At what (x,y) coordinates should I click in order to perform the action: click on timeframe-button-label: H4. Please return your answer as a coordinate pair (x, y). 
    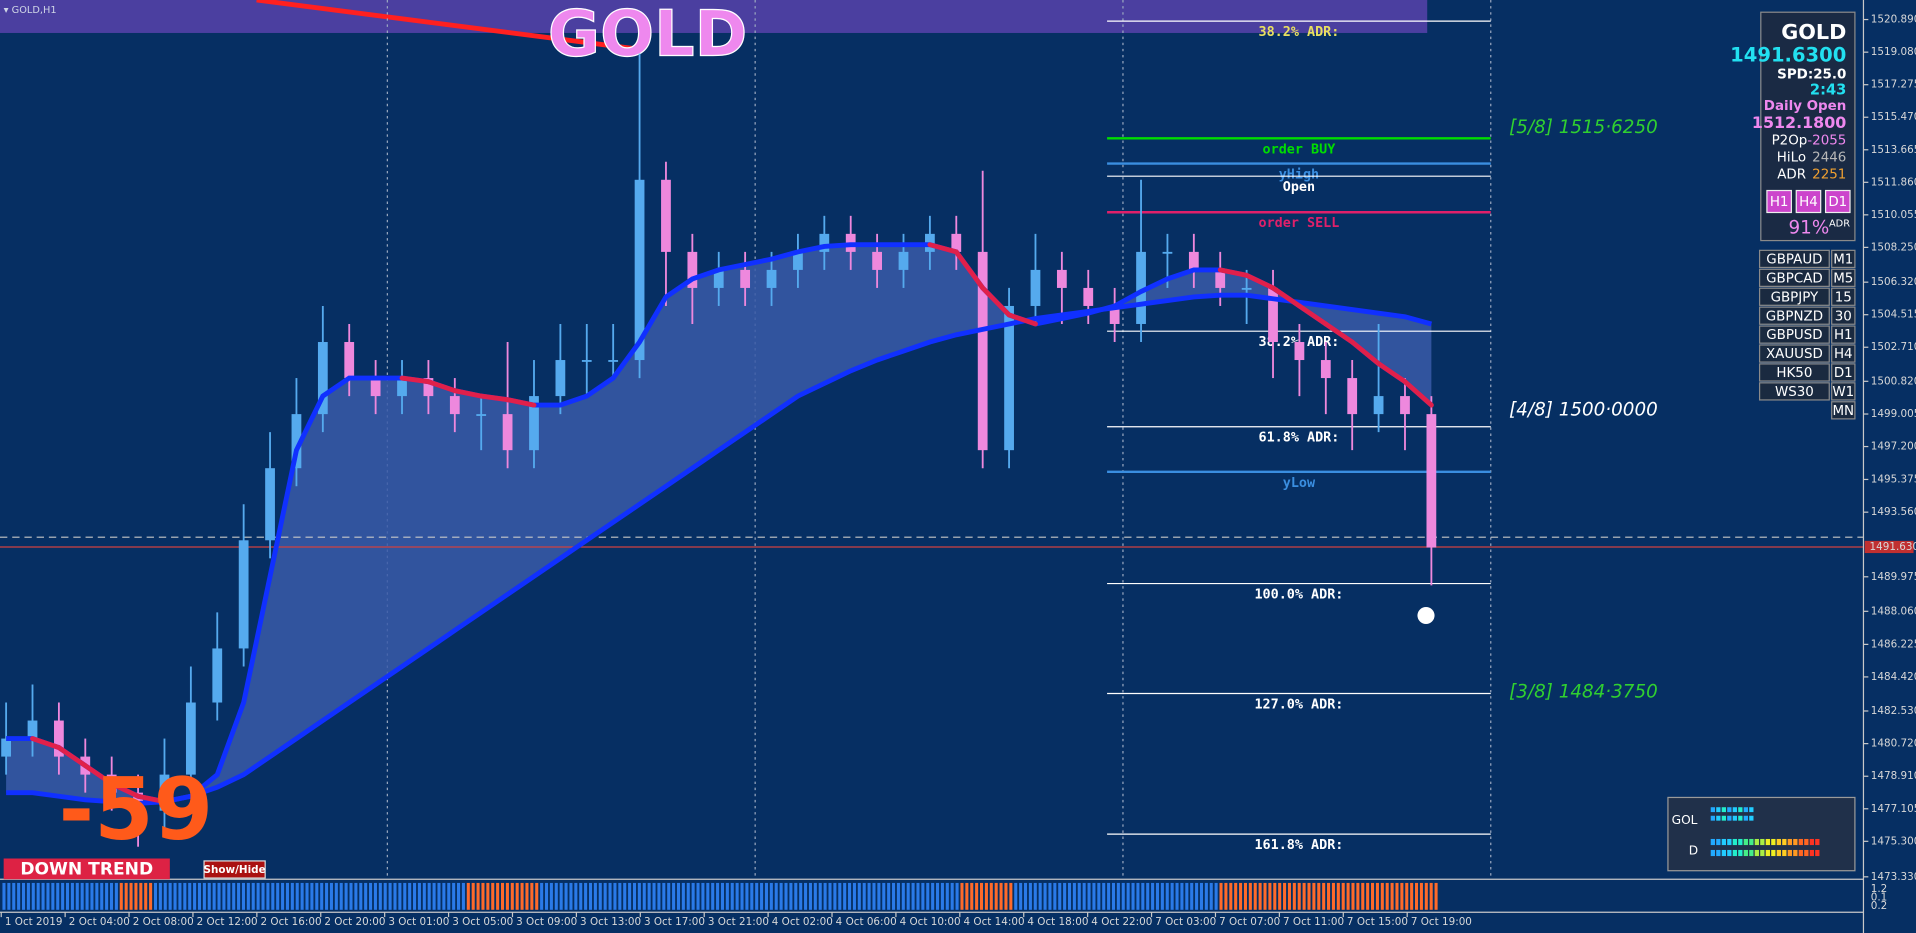
    Looking at the image, I should click on (1808, 202).